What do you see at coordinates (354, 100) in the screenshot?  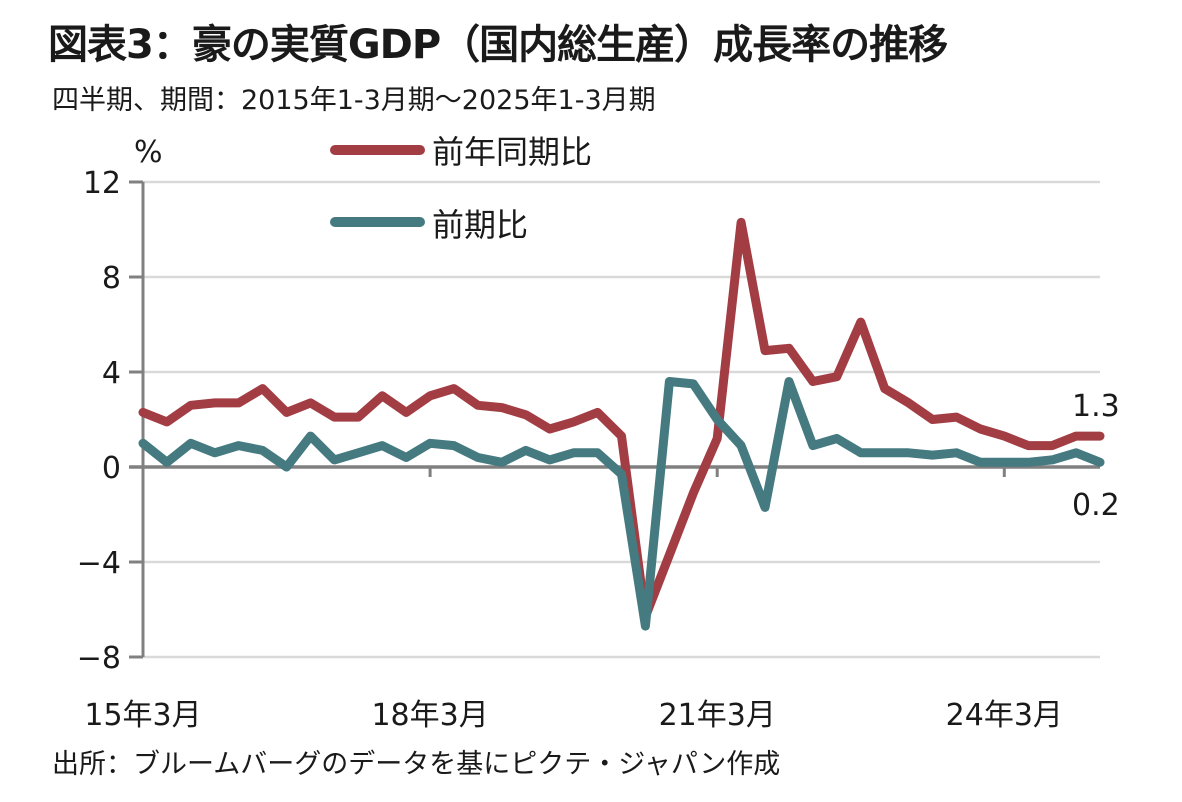 I see `chart-subtitle: 四半期、期間：2015年1-3月期～2025年1-3月期` at bounding box center [354, 100].